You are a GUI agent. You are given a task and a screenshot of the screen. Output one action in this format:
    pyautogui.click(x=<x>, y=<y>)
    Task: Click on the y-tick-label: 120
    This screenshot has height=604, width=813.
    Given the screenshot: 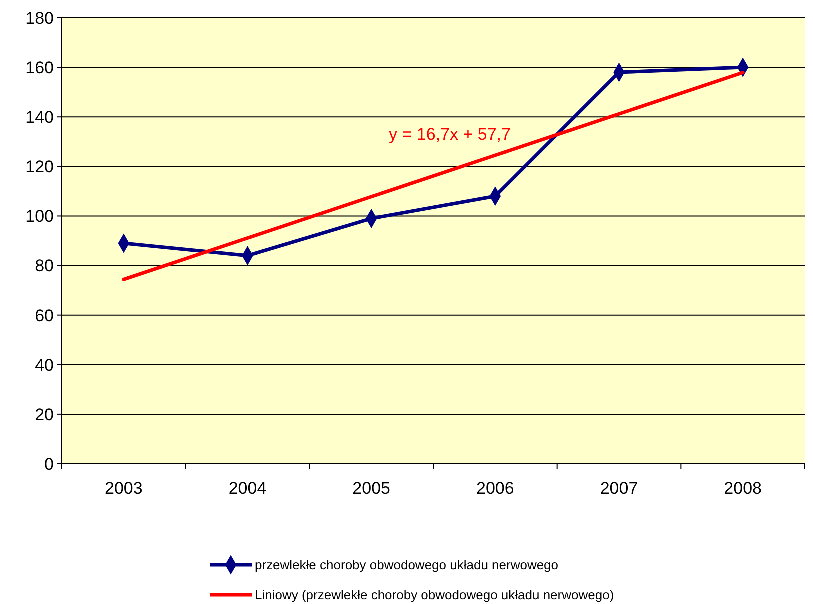 What is the action you would take?
    pyautogui.click(x=40, y=167)
    